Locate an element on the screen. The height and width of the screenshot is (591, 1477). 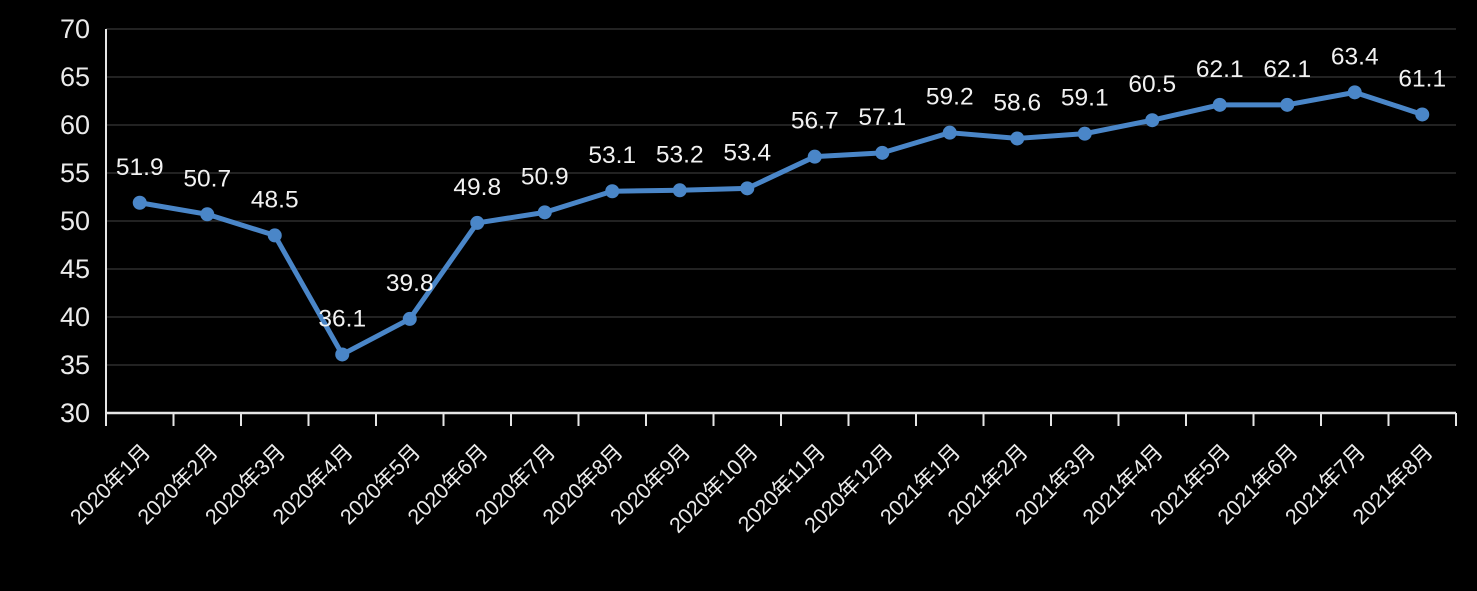
data-point-label: 57.1 is located at coordinates (882, 117).